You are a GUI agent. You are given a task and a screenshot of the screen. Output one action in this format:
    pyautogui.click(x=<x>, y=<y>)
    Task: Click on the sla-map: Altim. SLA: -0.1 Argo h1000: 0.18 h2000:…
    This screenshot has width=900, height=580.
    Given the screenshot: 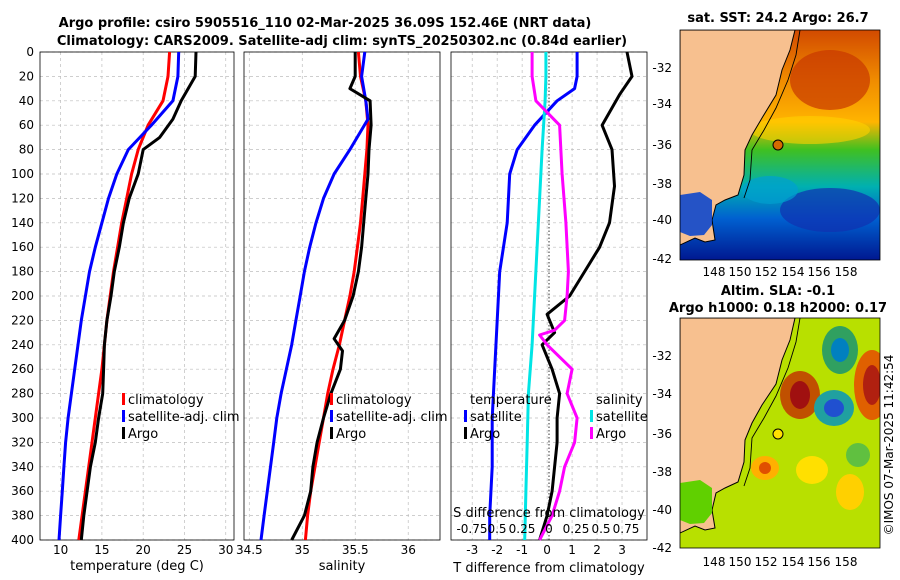 What is the action you would take?
    pyautogui.click(x=769, y=426)
    